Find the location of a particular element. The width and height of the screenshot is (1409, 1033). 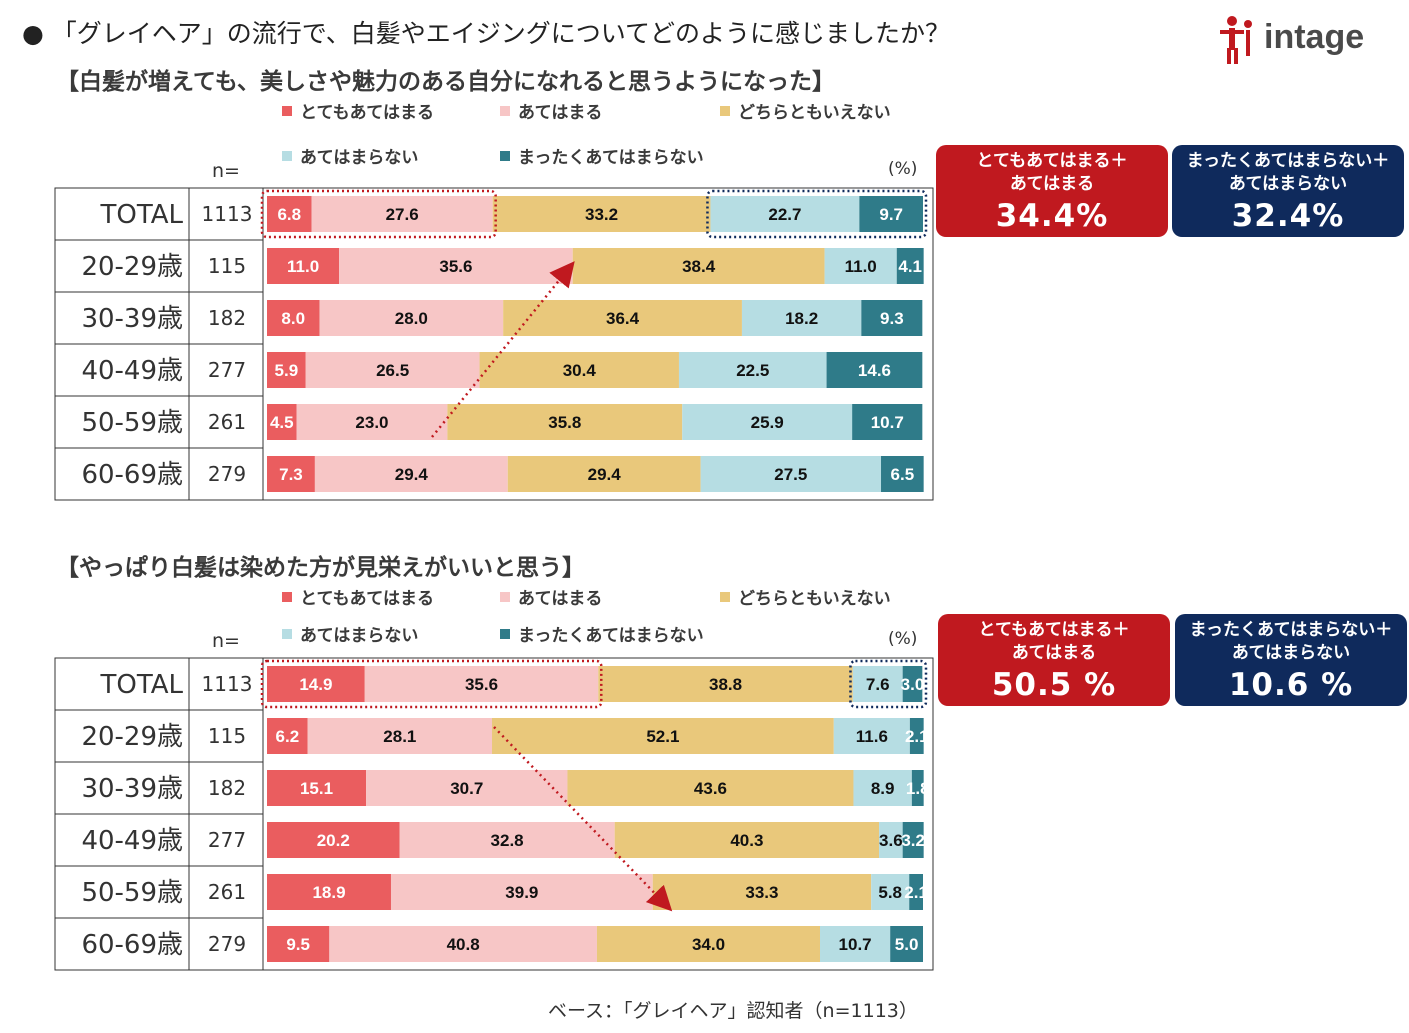

bar-value-label: 28.1 is located at coordinates (399, 736).